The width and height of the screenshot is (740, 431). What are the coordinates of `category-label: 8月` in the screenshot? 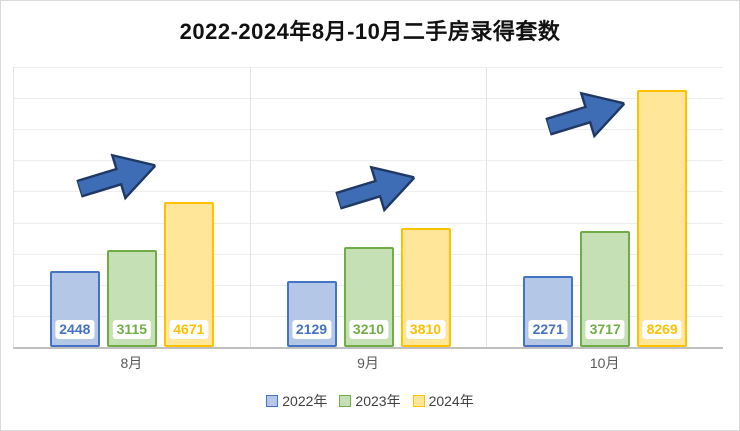 It's located at (131, 363).